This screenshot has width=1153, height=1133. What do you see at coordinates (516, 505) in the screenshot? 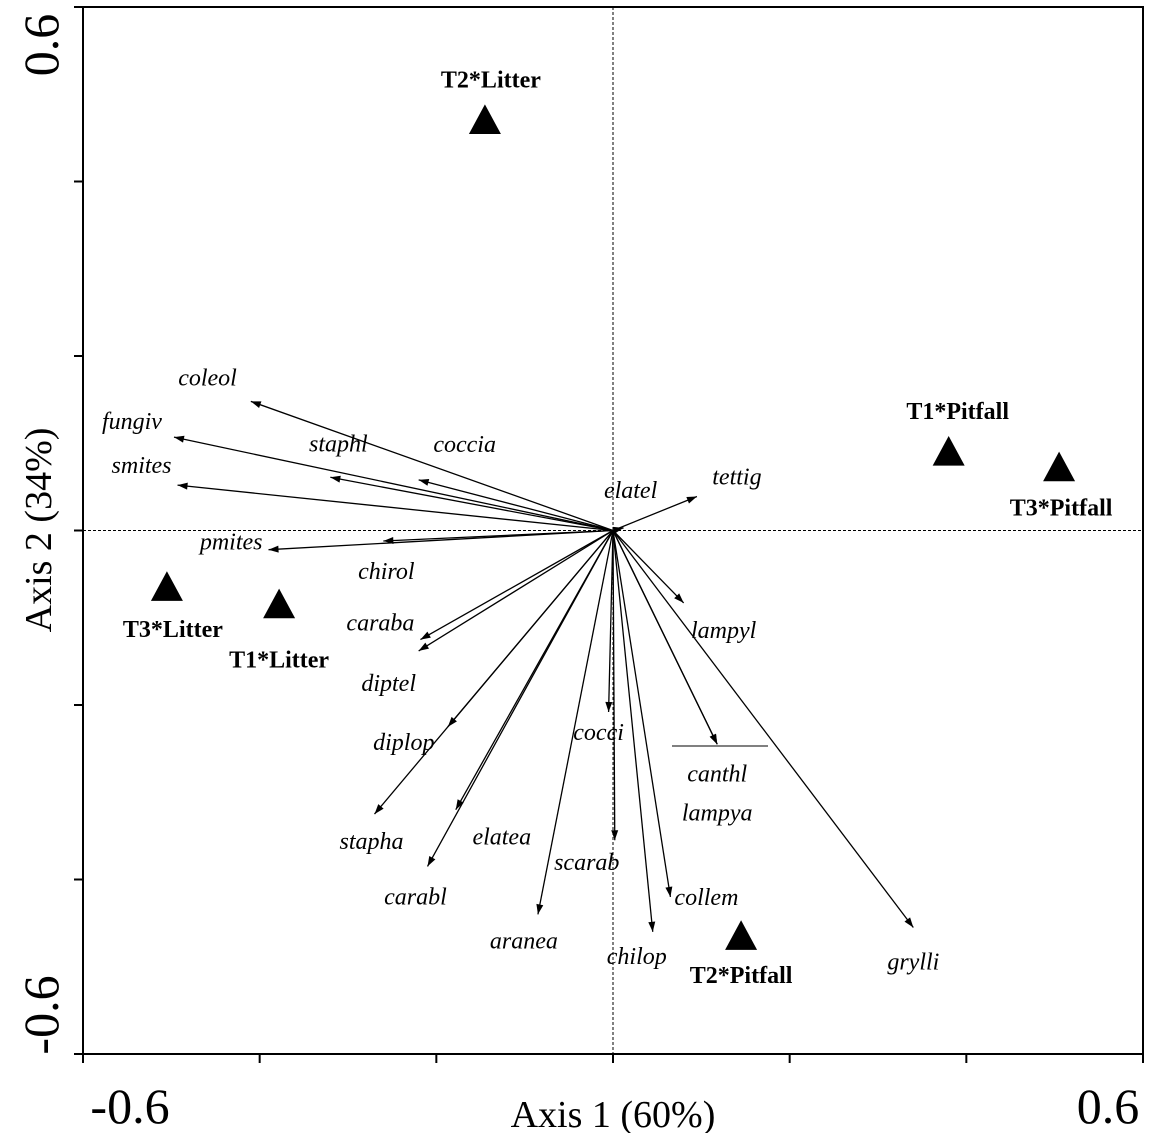
I see `arrow-coccia` at bounding box center [516, 505].